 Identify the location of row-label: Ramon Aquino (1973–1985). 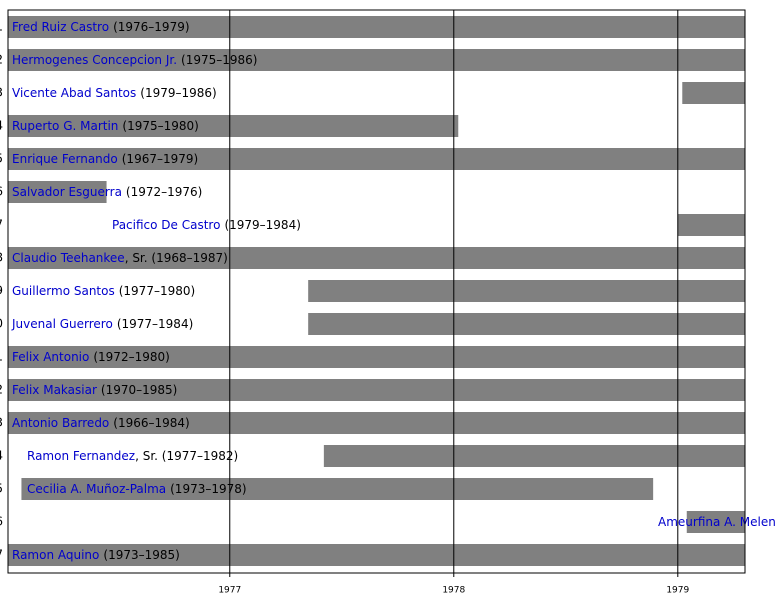
(96, 555).